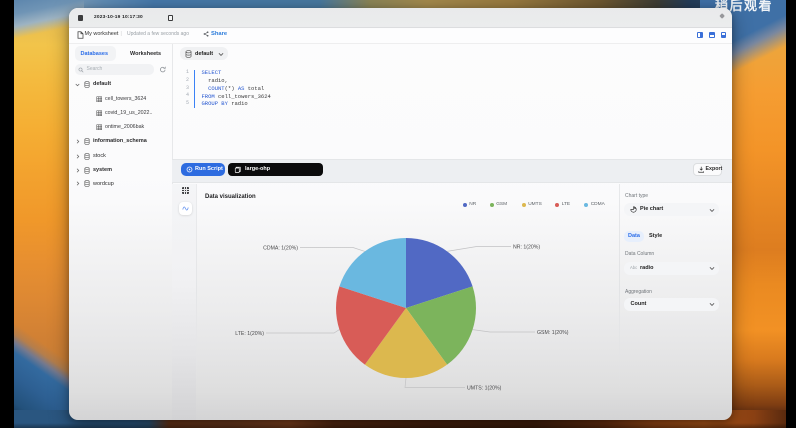 This screenshot has height=428, width=796. I want to click on svg-text: CDMA: 1(20%), so click(280, 248).